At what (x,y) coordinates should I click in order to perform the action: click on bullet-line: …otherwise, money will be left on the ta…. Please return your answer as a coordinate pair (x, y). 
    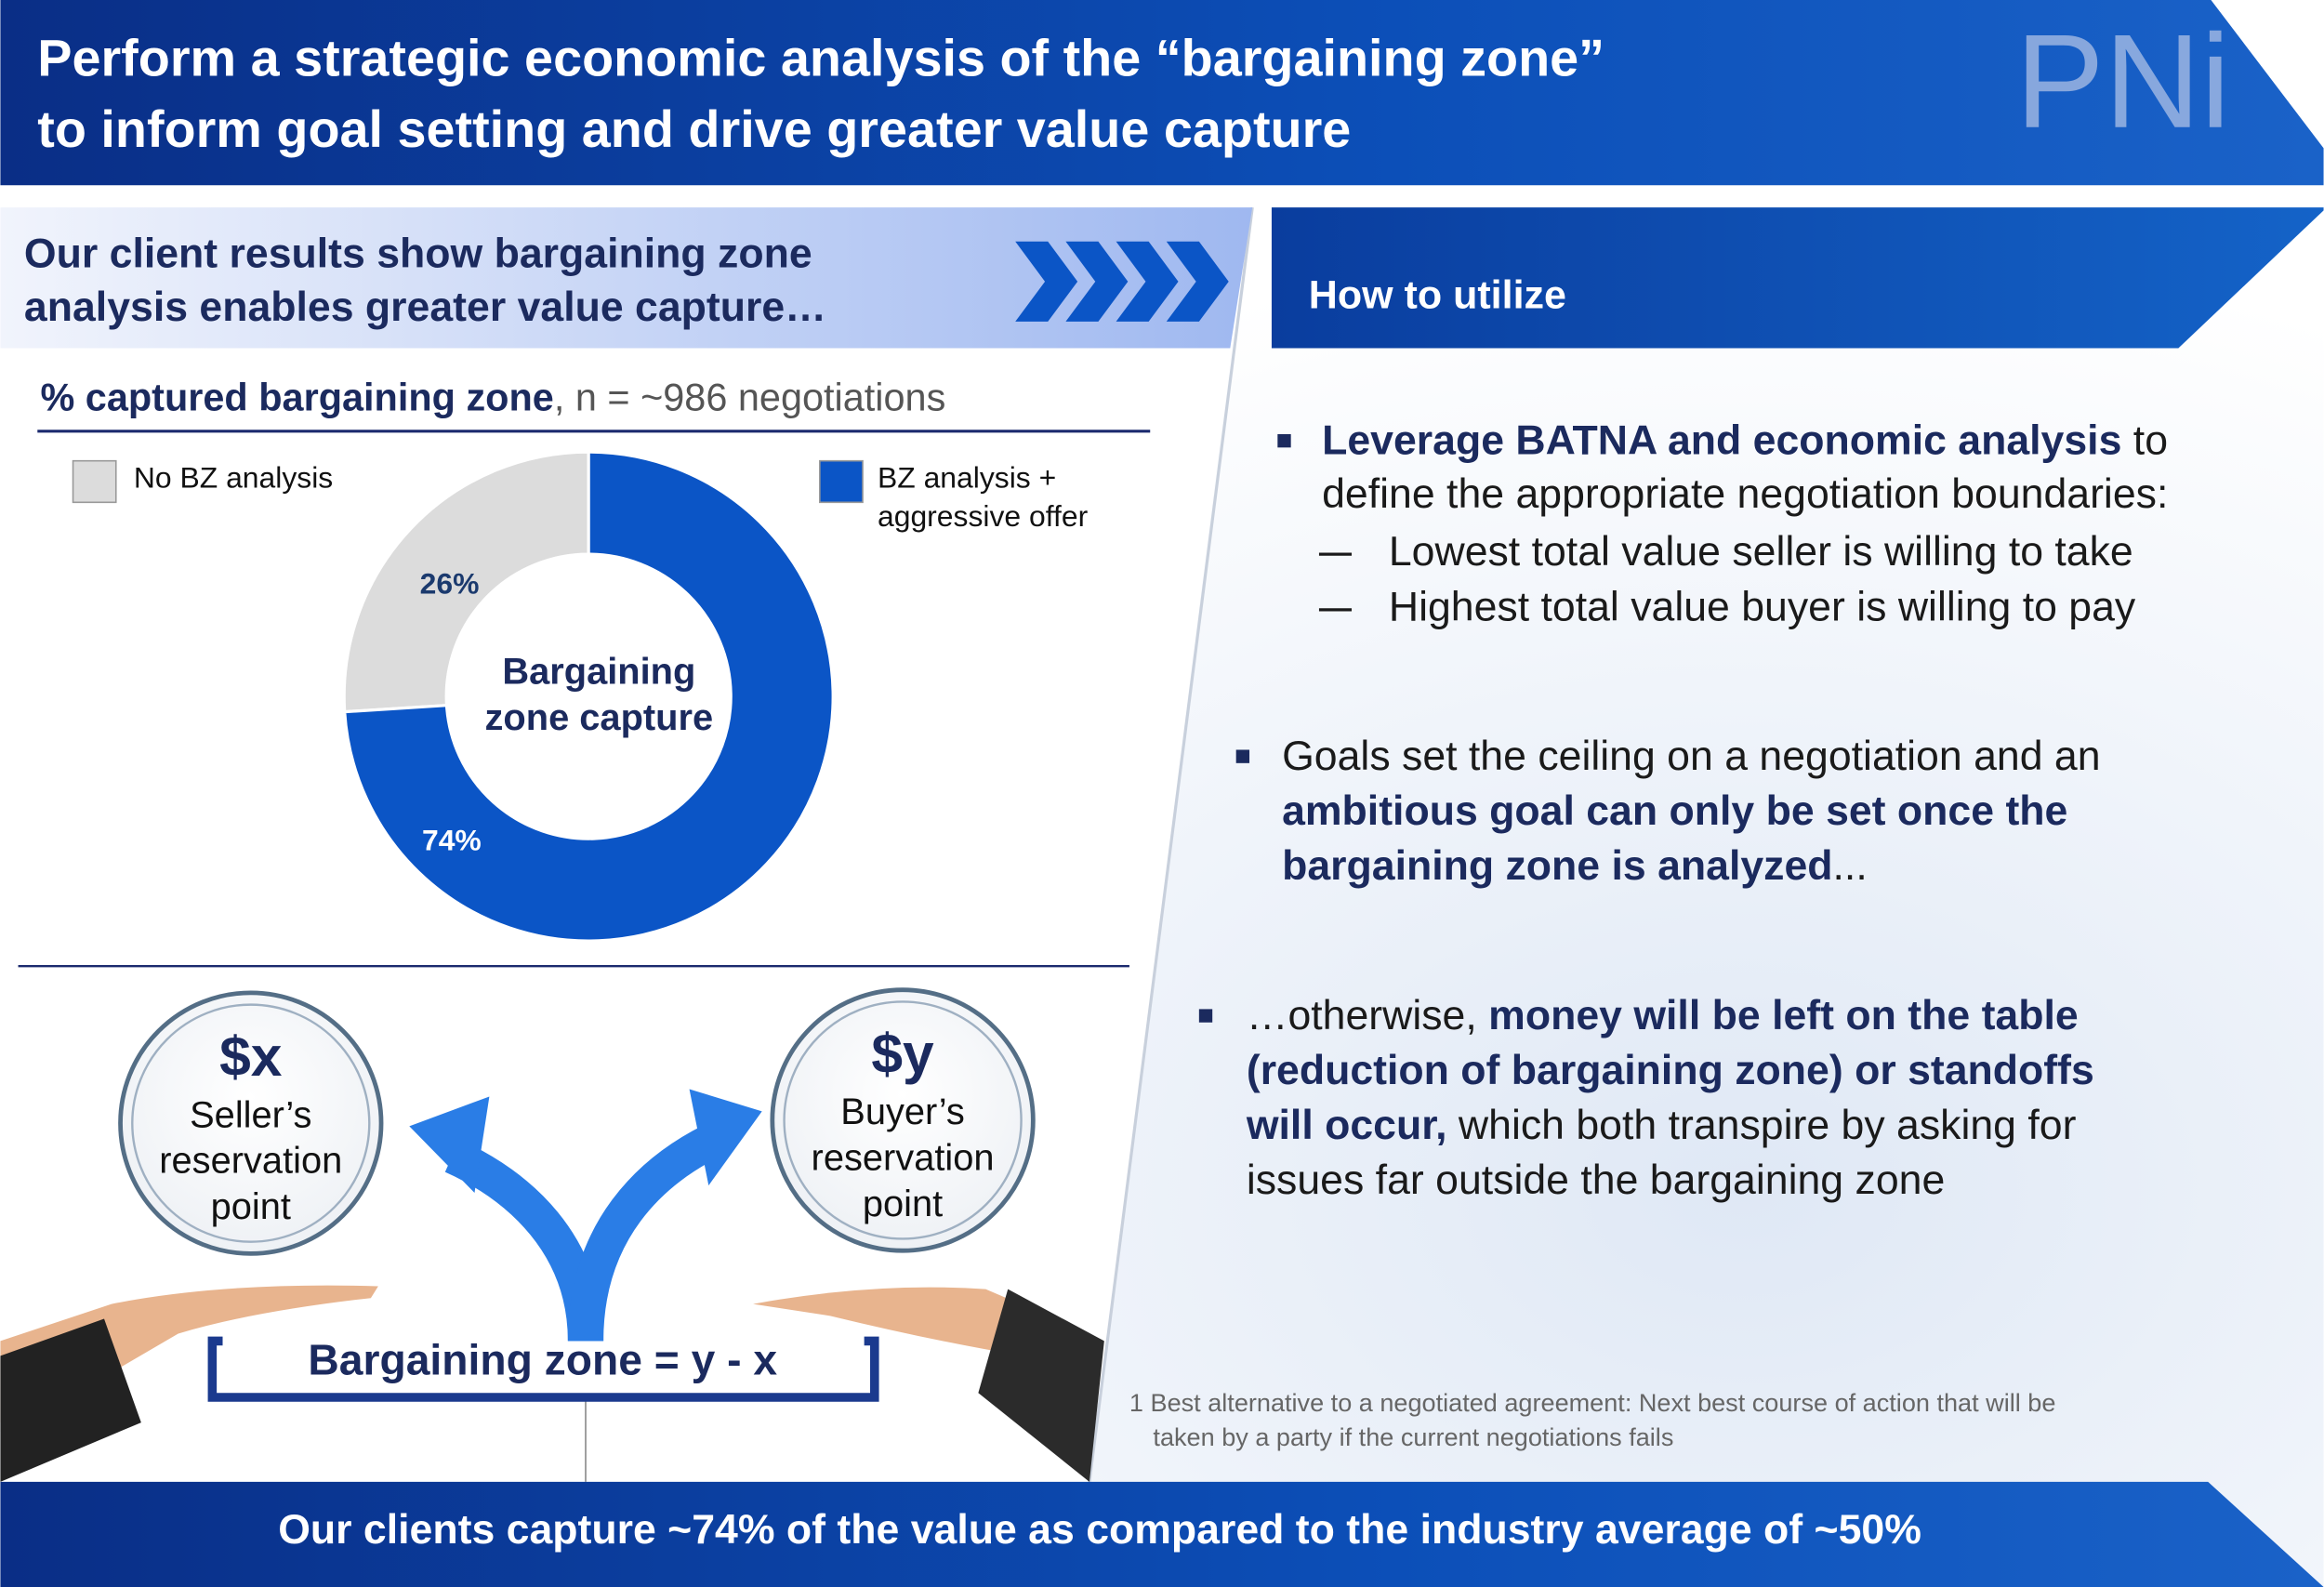
    Looking at the image, I should click on (1663, 1015).